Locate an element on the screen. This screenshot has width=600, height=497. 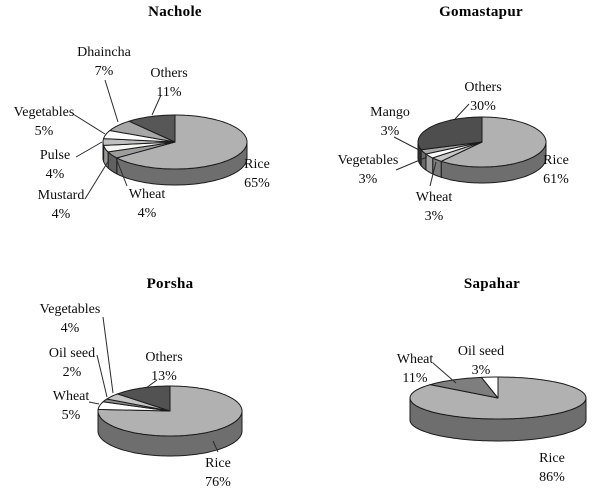
slice-percent: 65% is located at coordinates (257, 183).